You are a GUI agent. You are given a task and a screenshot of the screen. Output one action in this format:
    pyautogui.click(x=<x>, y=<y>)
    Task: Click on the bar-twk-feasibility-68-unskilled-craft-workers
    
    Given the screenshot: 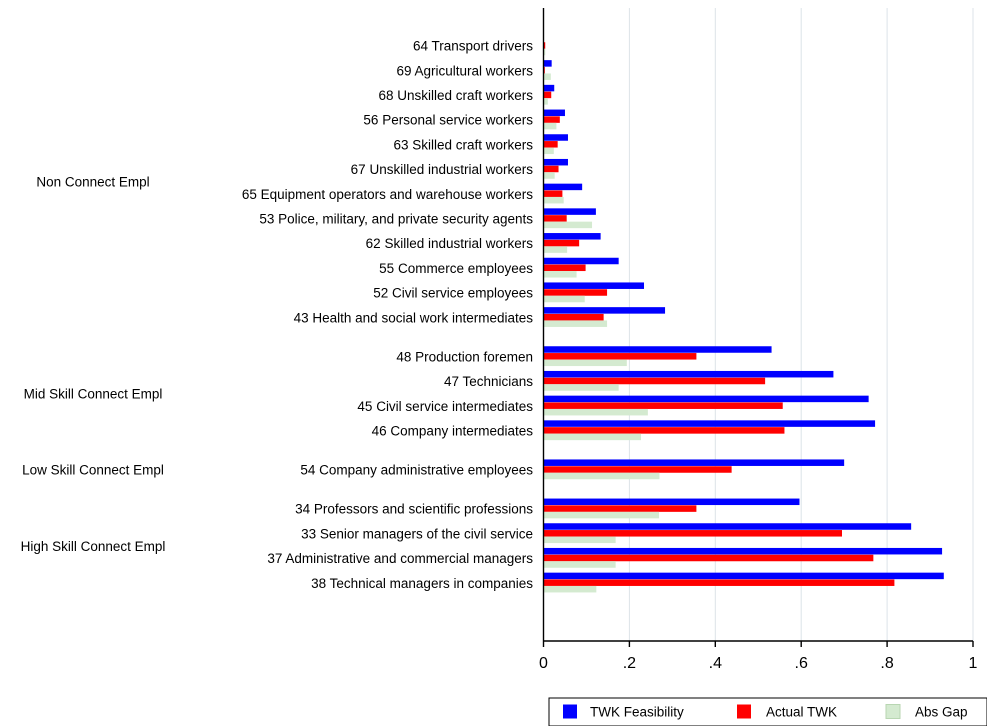 What is the action you would take?
    pyautogui.click(x=549, y=88)
    